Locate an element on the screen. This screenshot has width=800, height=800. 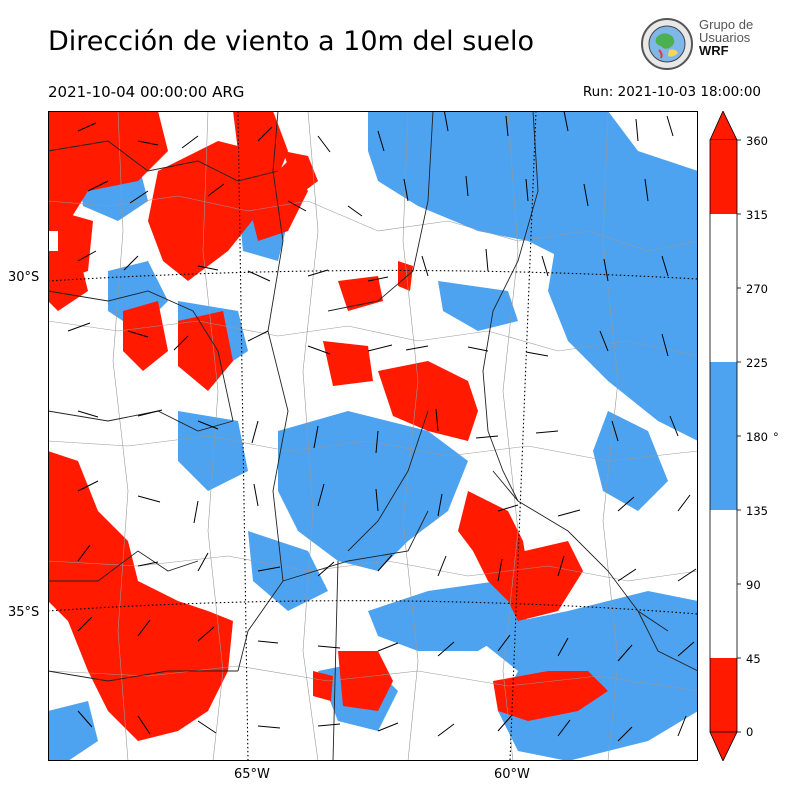
latitude-label-30s: 30°S is located at coordinates (24, 277).